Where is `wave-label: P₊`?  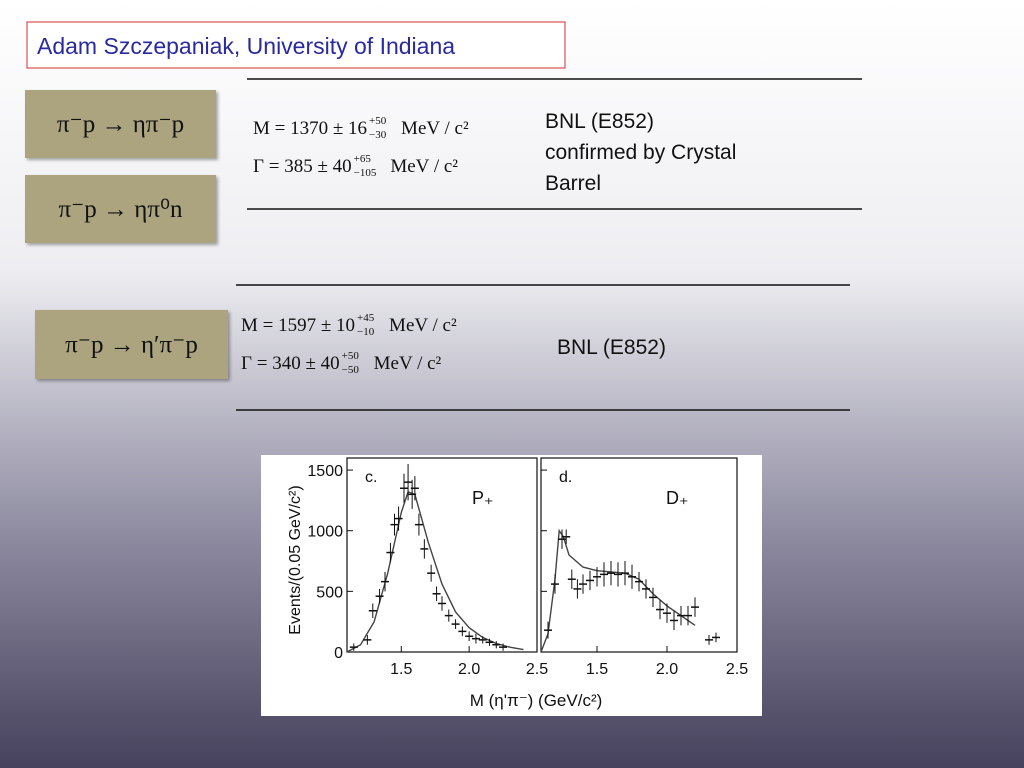 wave-label: P₊ is located at coordinates (483, 498).